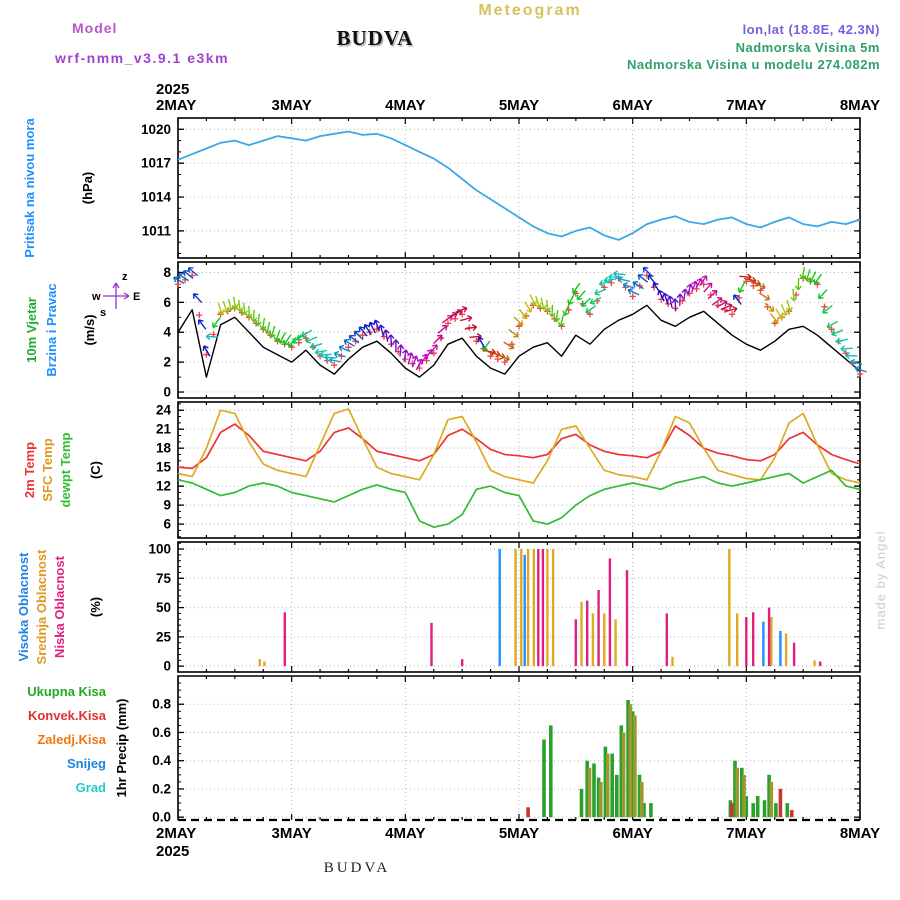 This screenshot has width=900, height=900. Describe the element at coordinates (161, 788) in the screenshot. I see `svg-text: 0.2` at that location.